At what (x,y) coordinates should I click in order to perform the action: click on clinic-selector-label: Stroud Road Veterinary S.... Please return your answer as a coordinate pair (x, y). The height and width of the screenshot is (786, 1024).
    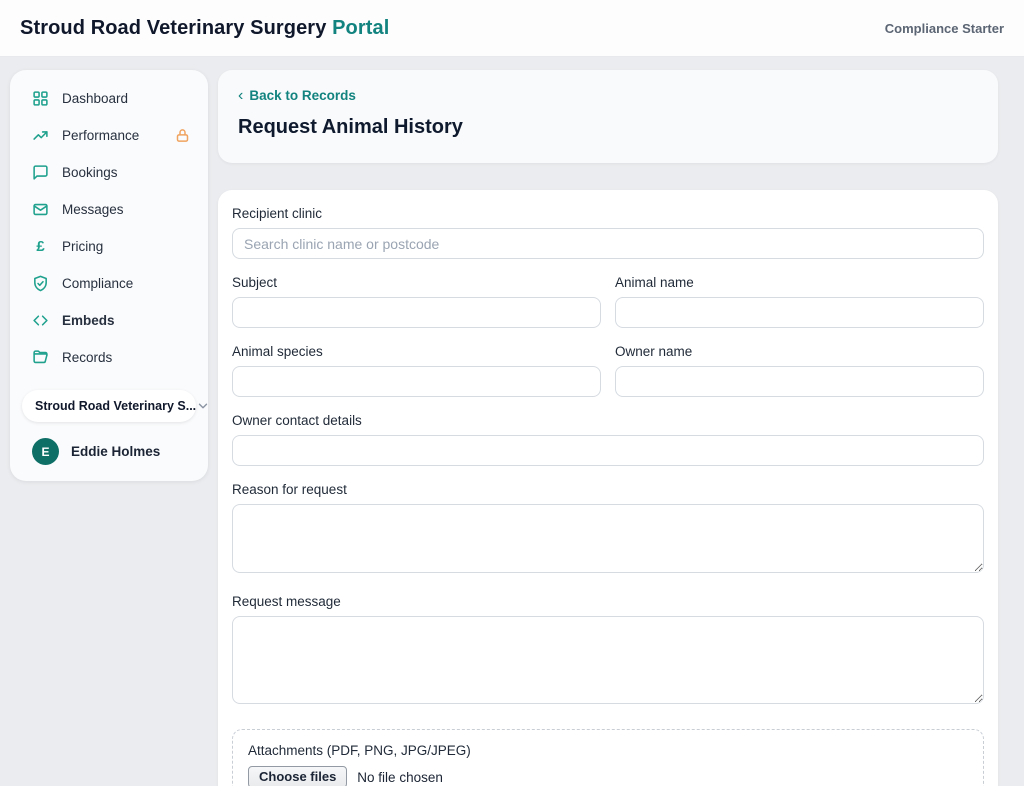
    Looking at the image, I should click on (116, 406).